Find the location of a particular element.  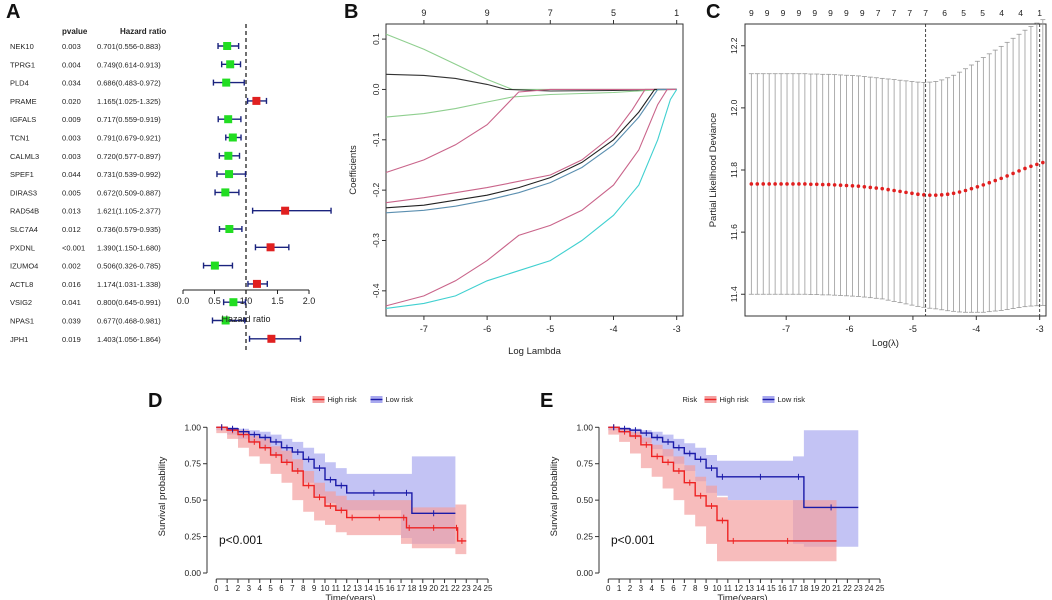

y-tick-label: 12.0 is located at coordinates (734, 107).